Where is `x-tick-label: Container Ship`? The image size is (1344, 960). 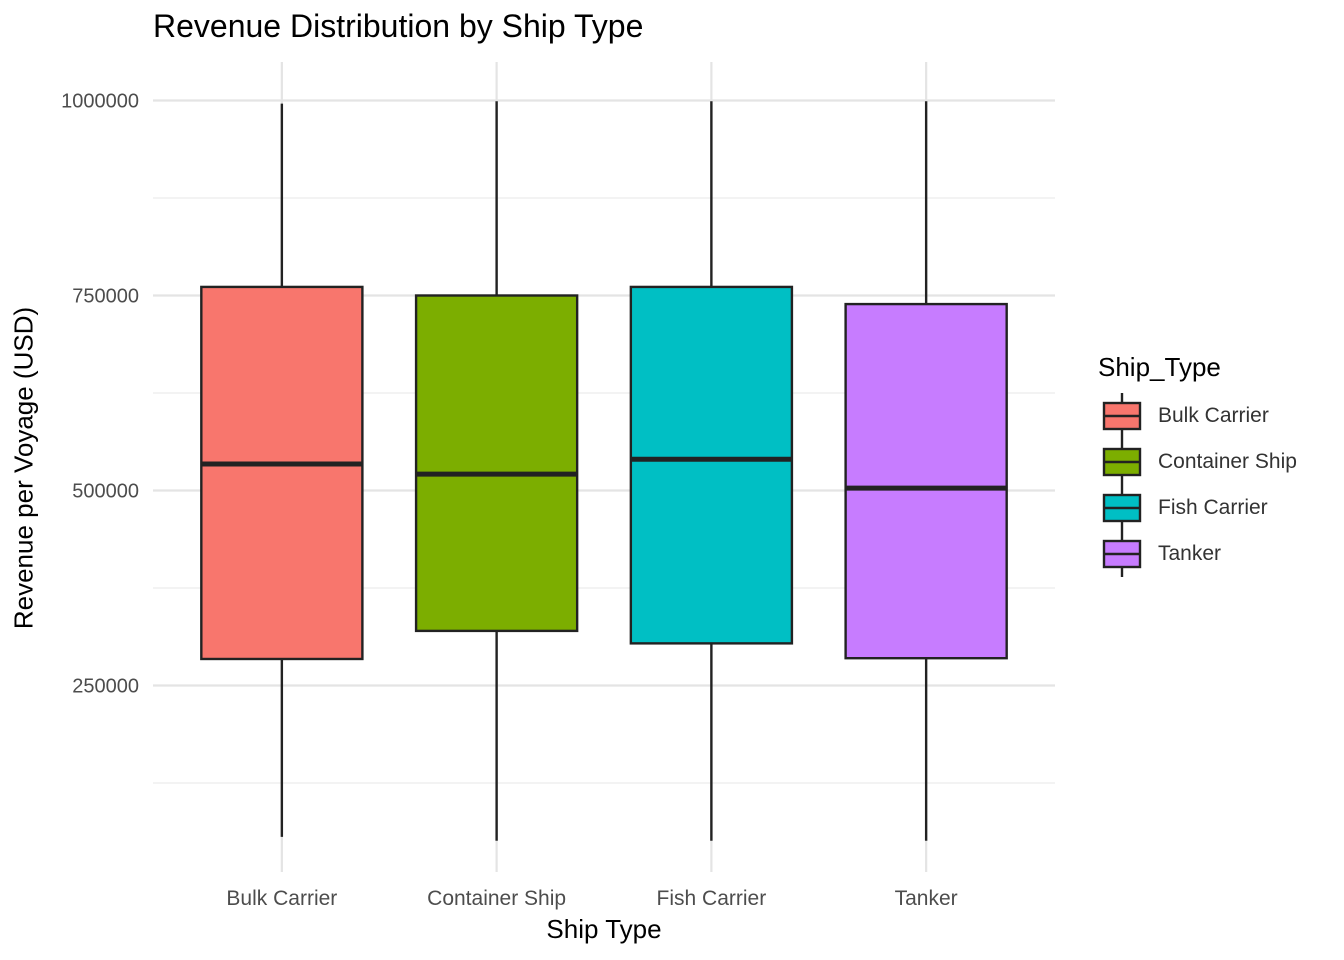 x-tick-label: Container Ship is located at coordinates (496, 898).